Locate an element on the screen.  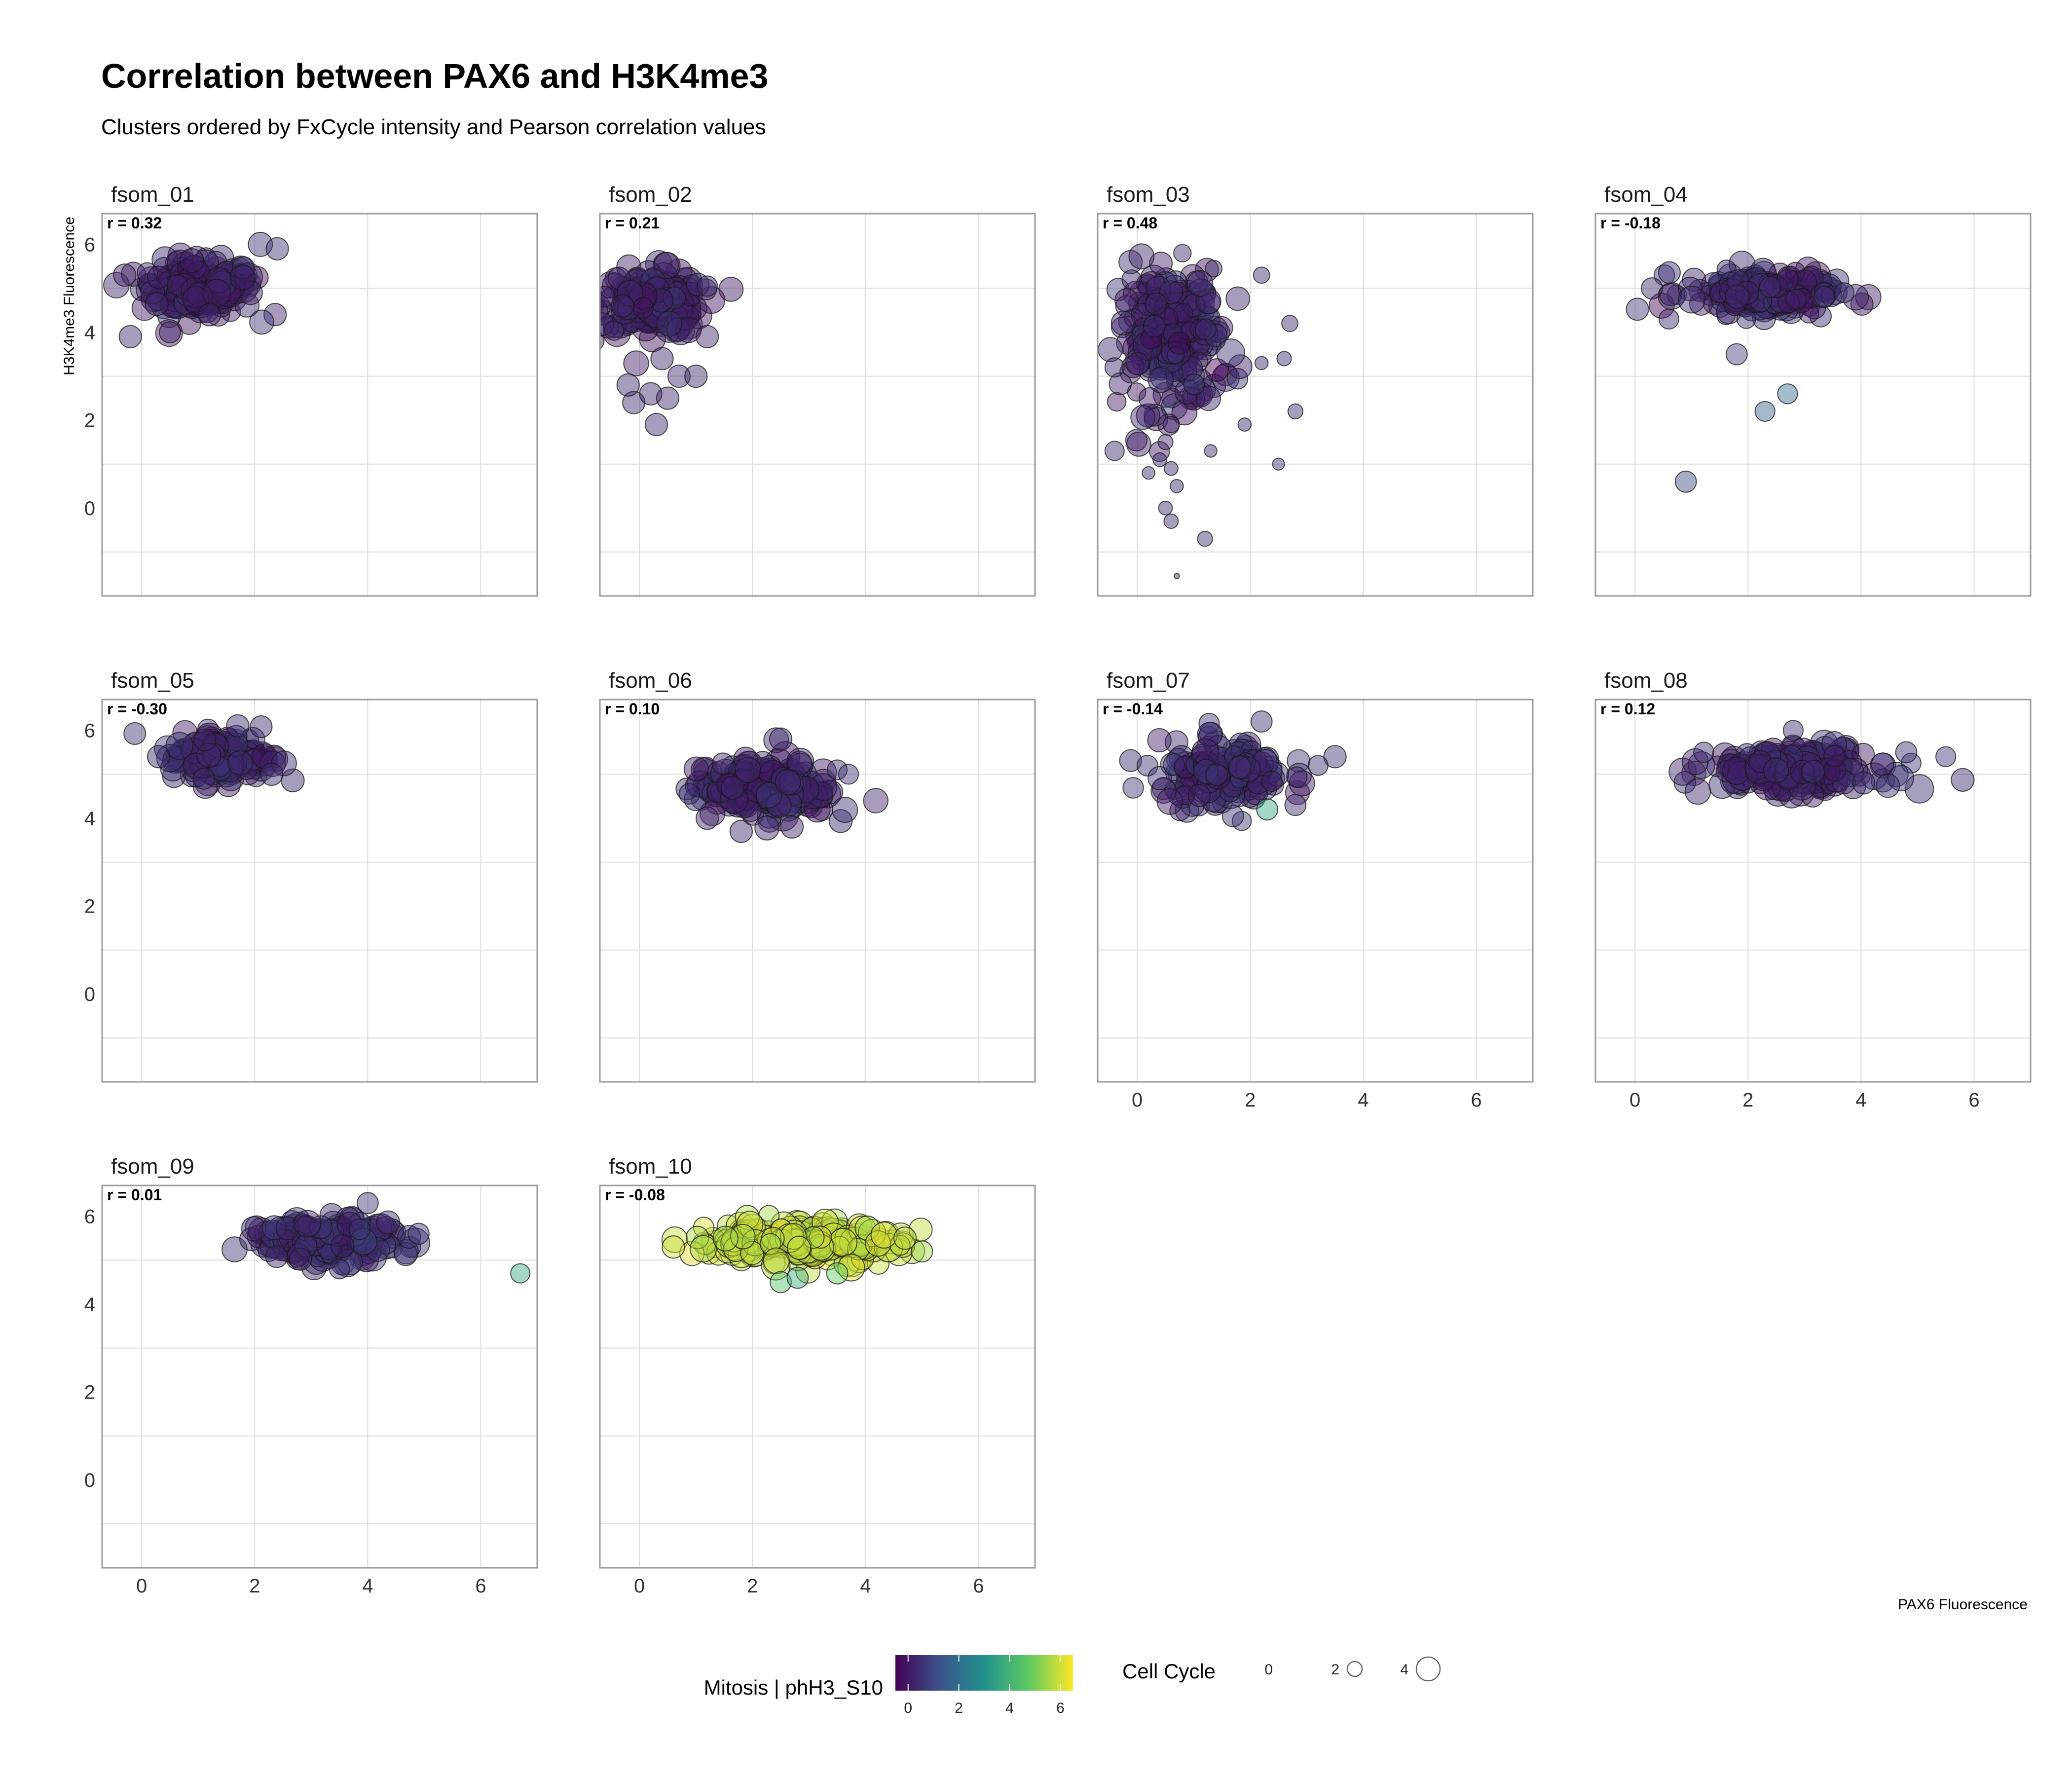
panel-fsom_10: fsom_10r = -0.08 0 2 4 6 is located at coordinates (818, 1376).